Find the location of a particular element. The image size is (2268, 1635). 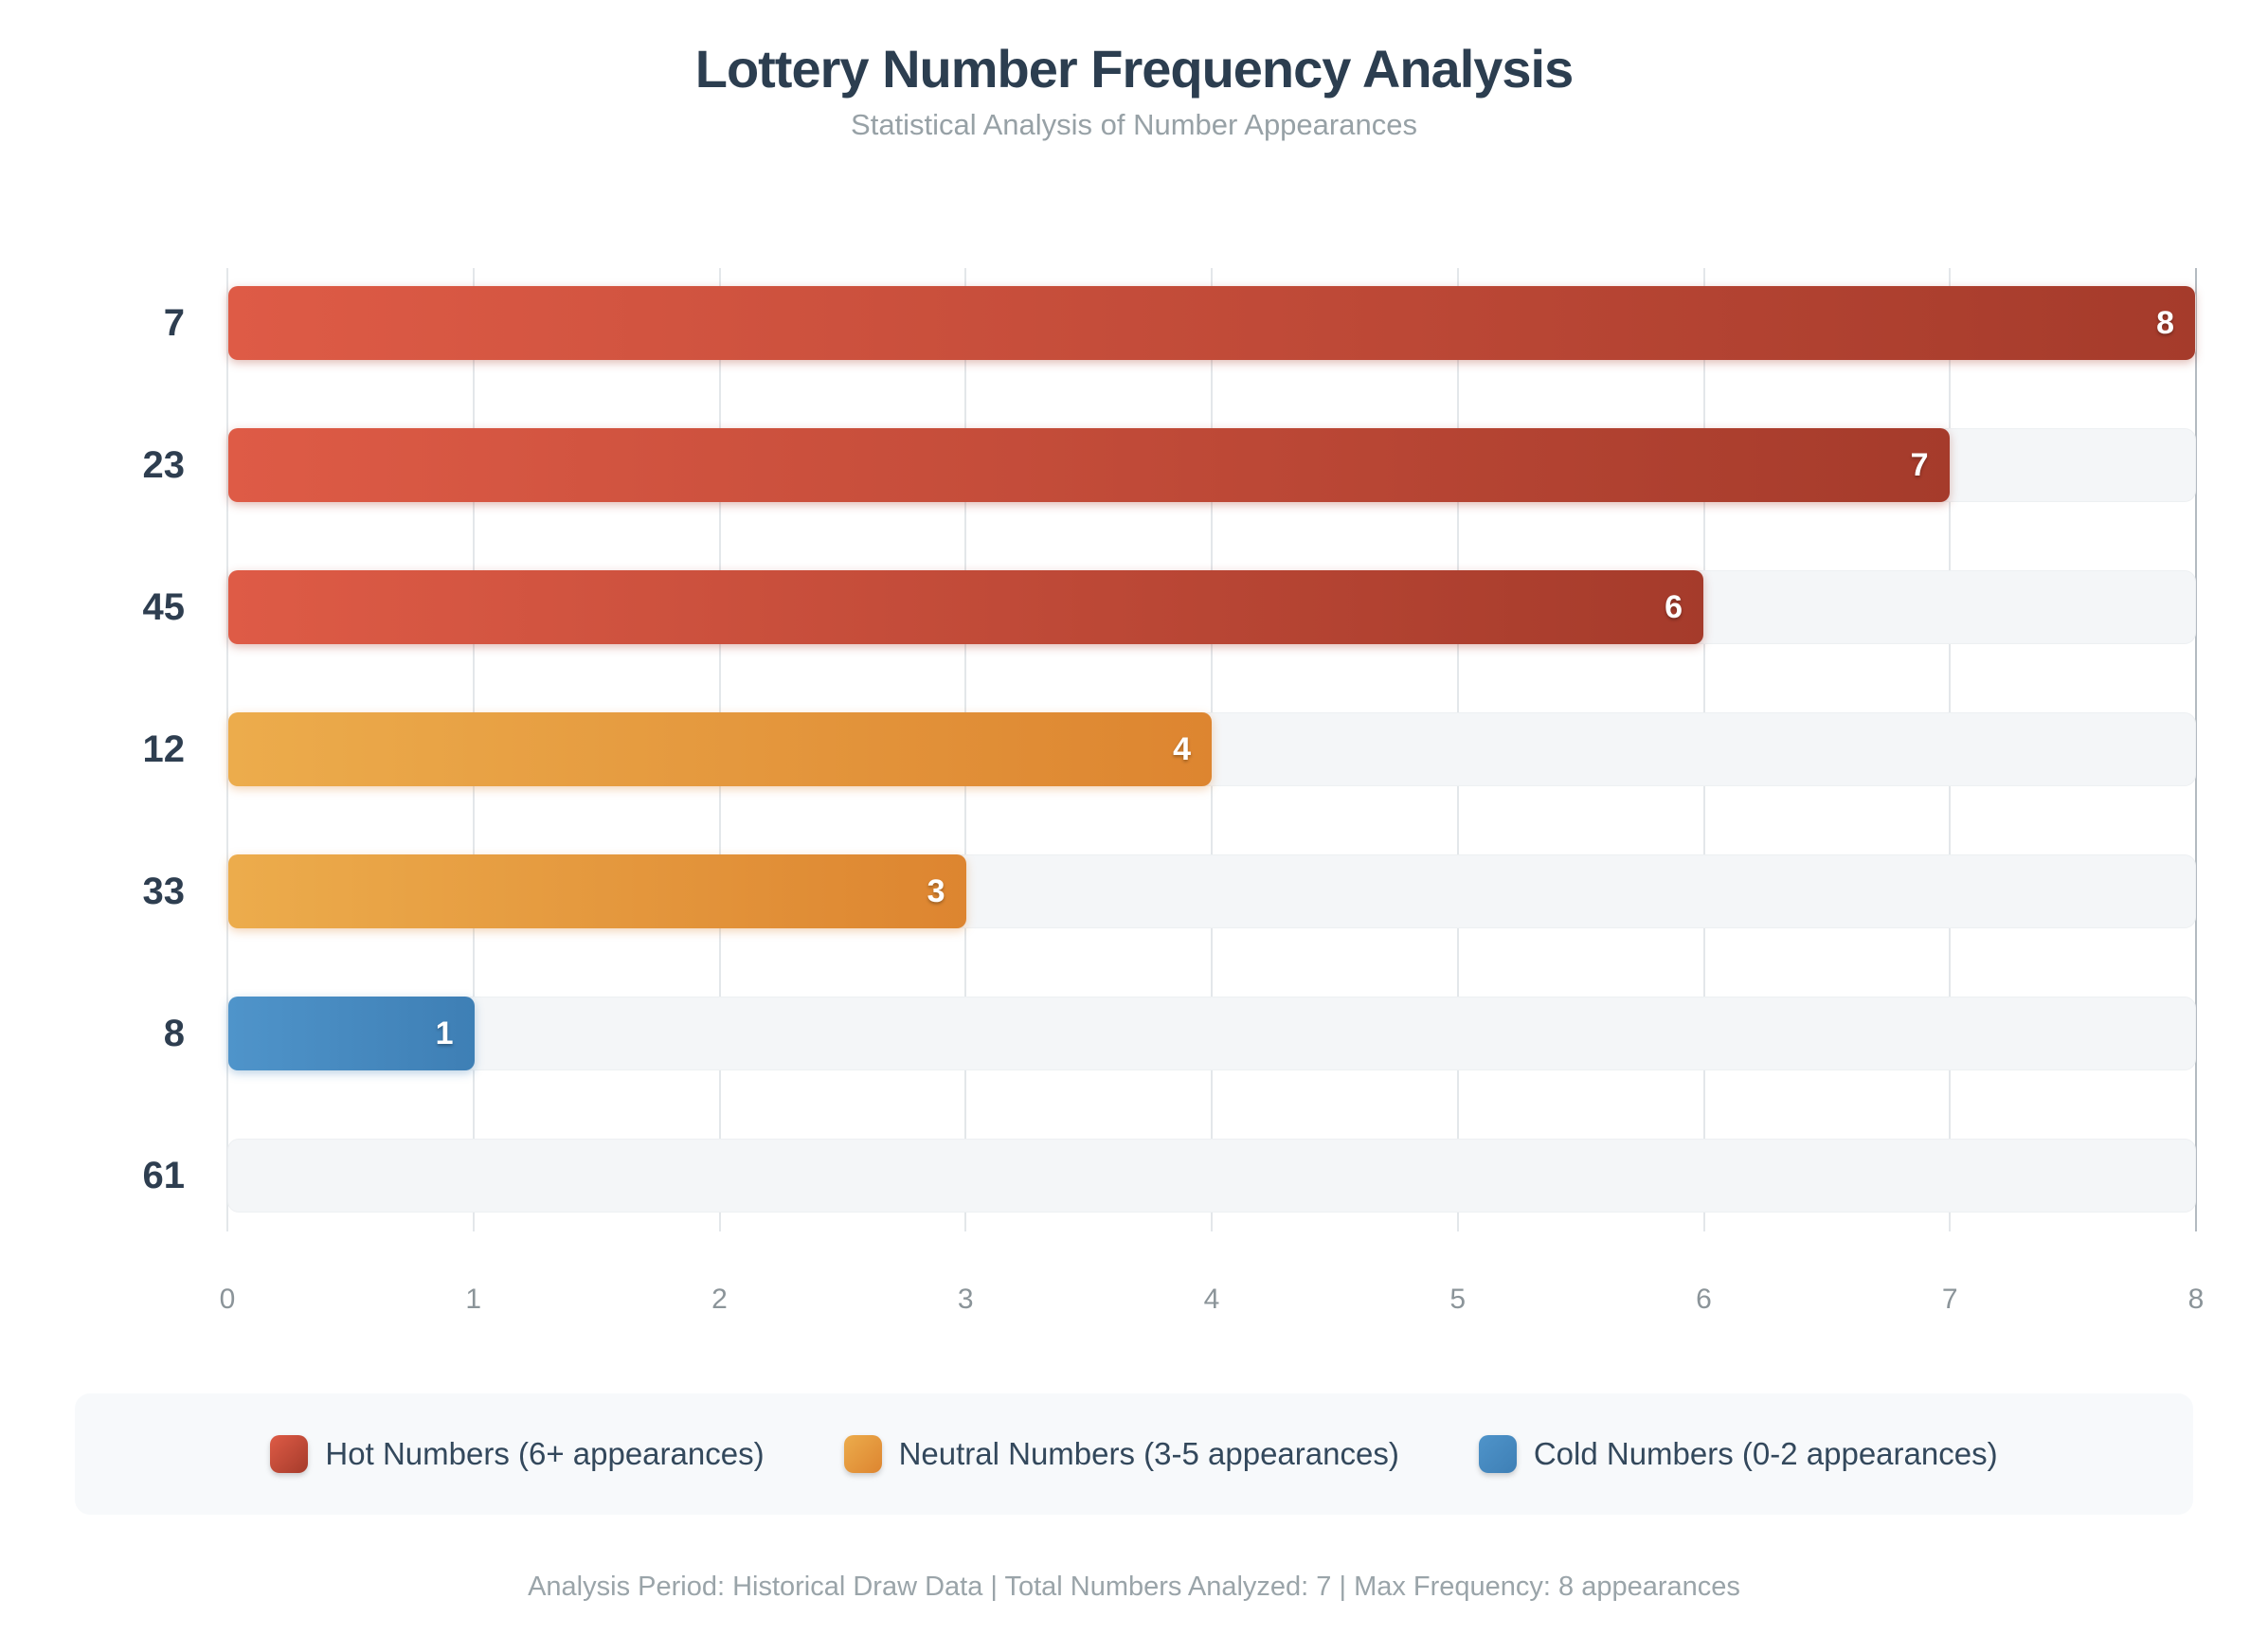

legend-item-hot: Hot Numbers (6+ appearances) is located at coordinates (517, 1455).